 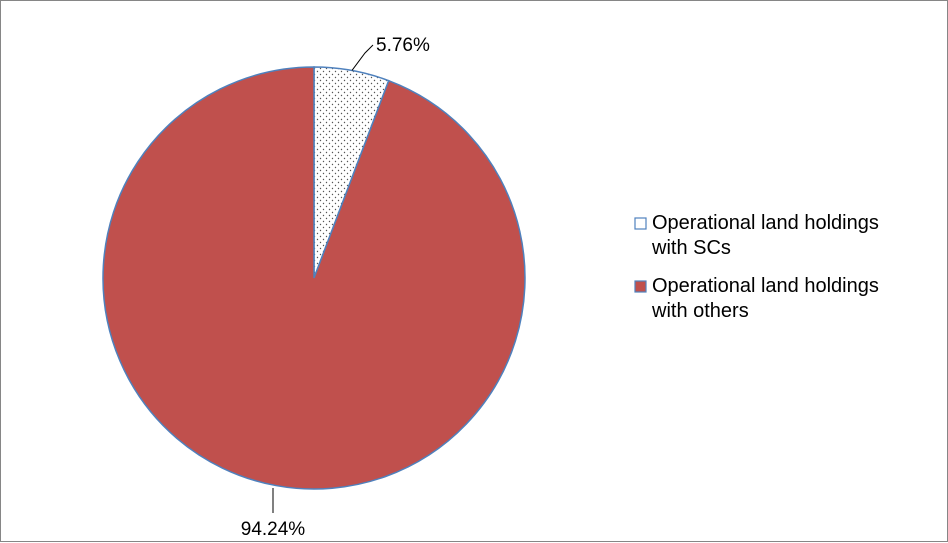 I want to click on legend-label-1-line-2: with SCs, so click(x=691, y=248).